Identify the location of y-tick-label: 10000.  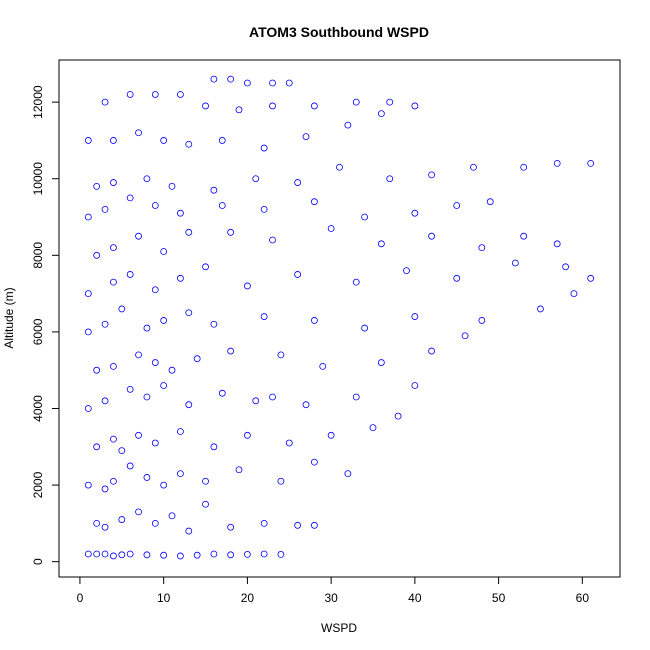
(38, 179).